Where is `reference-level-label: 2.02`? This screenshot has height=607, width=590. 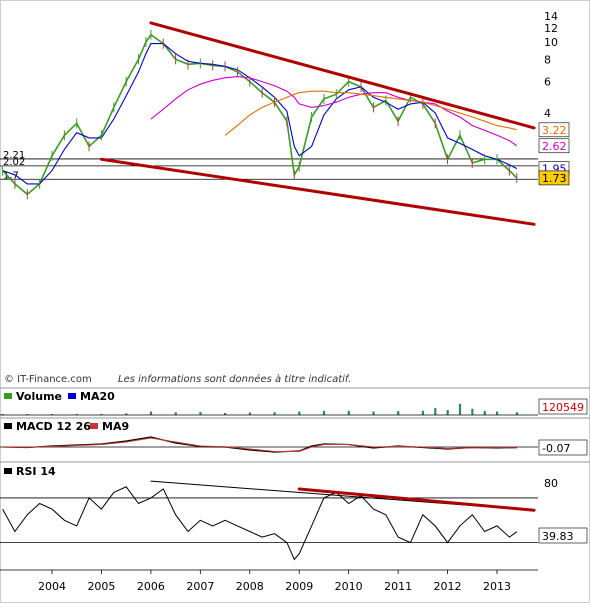
reference-level-label: 2.02 is located at coordinates (14, 162).